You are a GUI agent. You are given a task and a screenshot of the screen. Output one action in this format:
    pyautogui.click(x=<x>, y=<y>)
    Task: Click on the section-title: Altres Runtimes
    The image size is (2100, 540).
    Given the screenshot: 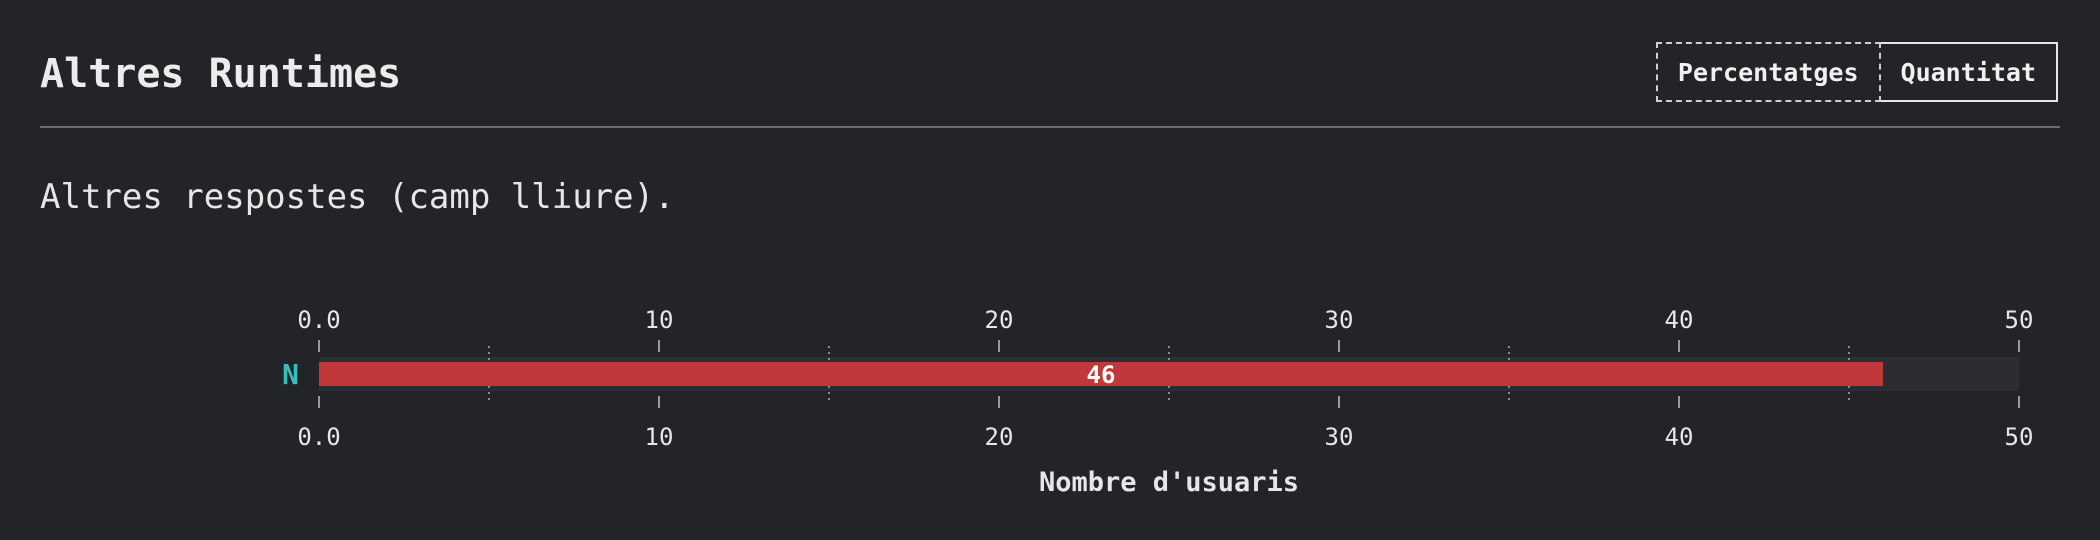 What is the action you would take?
    pyautogui.click(x=221, y=74)
    